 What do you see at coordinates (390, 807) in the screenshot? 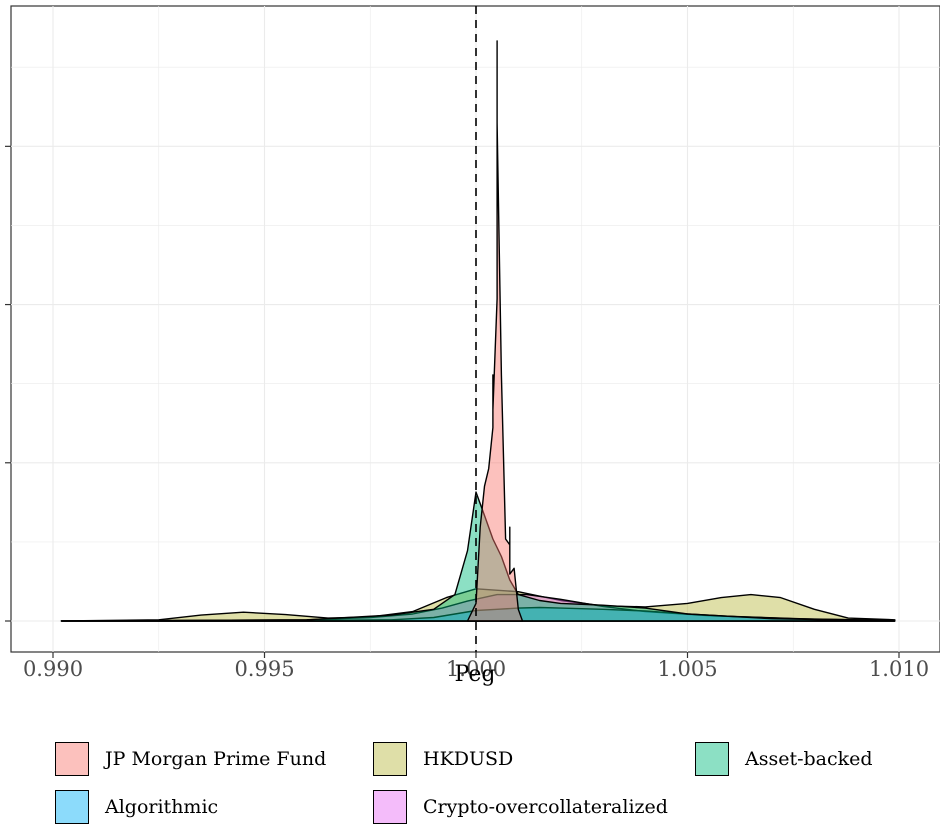
I see `legend-swatch-crypto-overcollateralized` at bounding box center [390, 807].